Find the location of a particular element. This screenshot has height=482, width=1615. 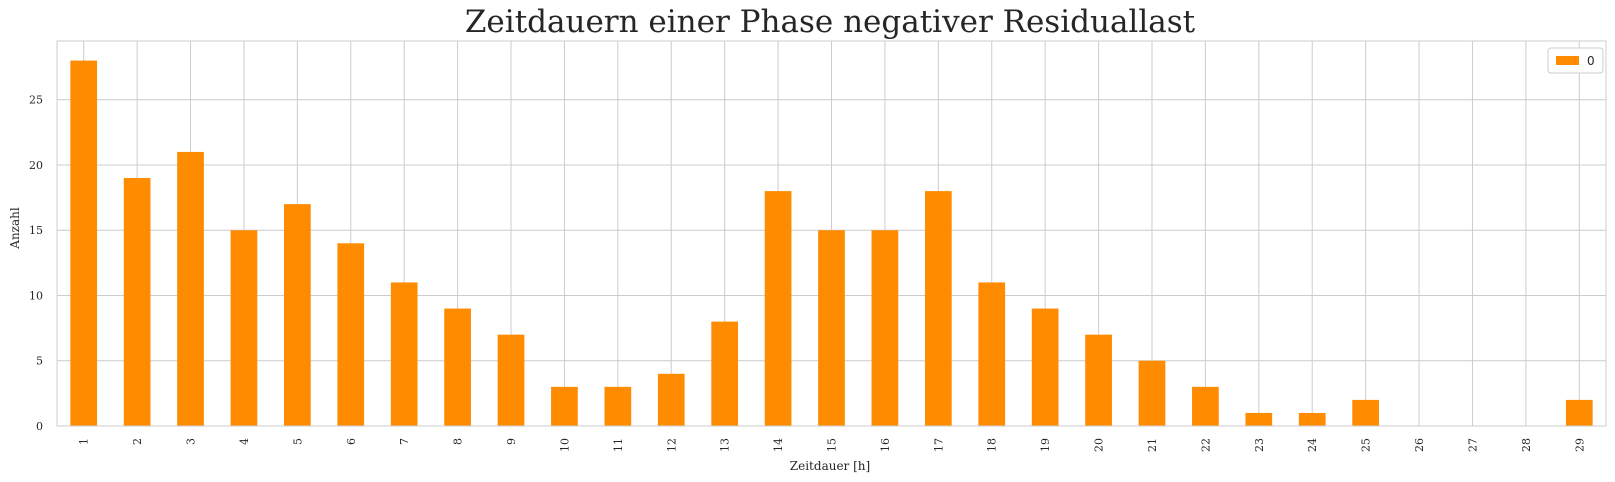

legend: 0 is located at coordinates (1575, 60).